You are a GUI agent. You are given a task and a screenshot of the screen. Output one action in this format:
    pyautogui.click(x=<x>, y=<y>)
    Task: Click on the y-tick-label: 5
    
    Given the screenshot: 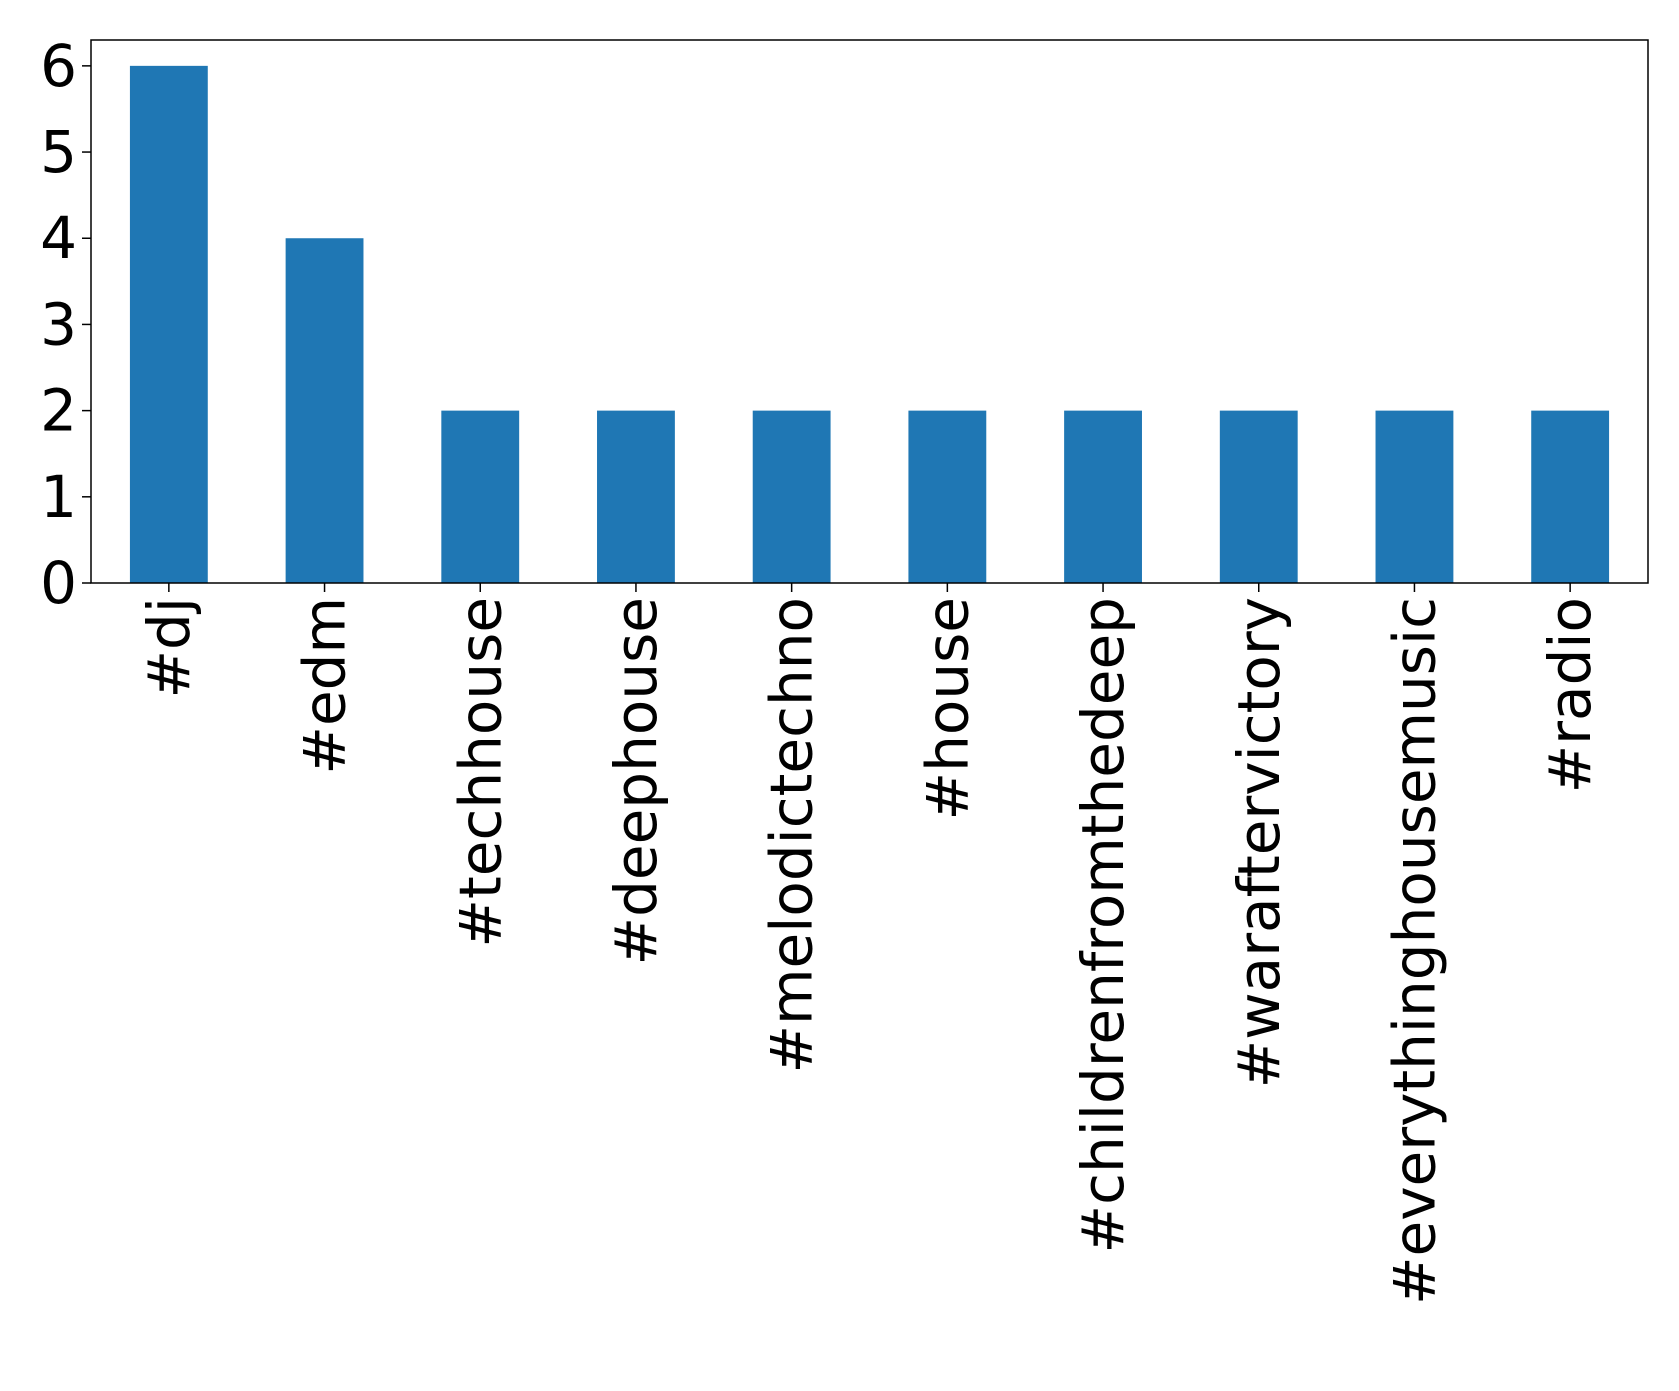 What is the action you would take?
    pyautogui.click(x=58, y=152)
    